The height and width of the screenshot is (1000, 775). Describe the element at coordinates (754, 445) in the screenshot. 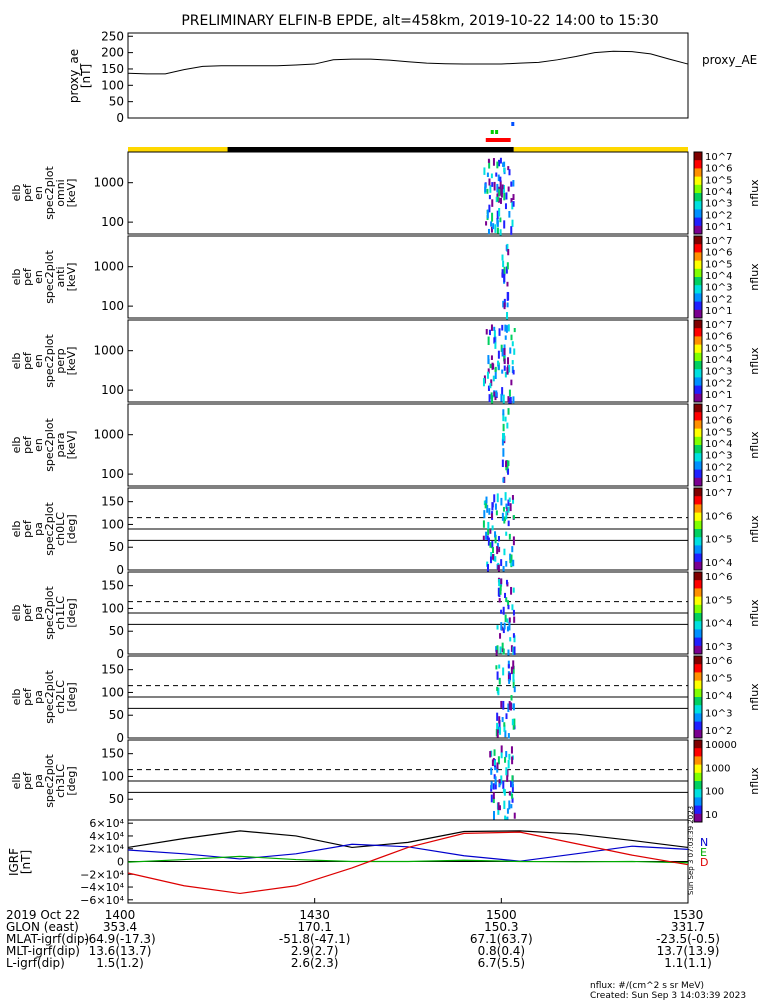

I see `colorbar-label: nflux` at that location.